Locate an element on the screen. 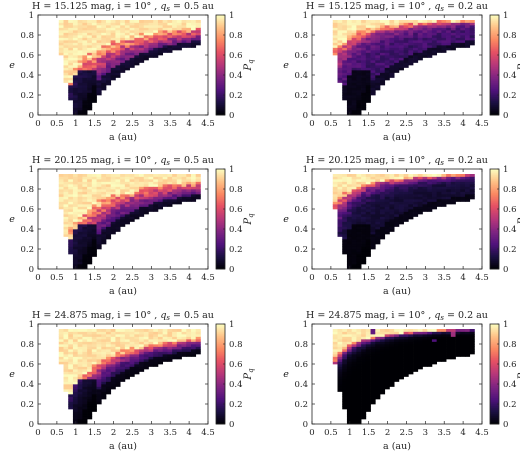 This screenshot has width=520, height=451. y-tick-label: 0.6 is located at coordinates (27, 56).